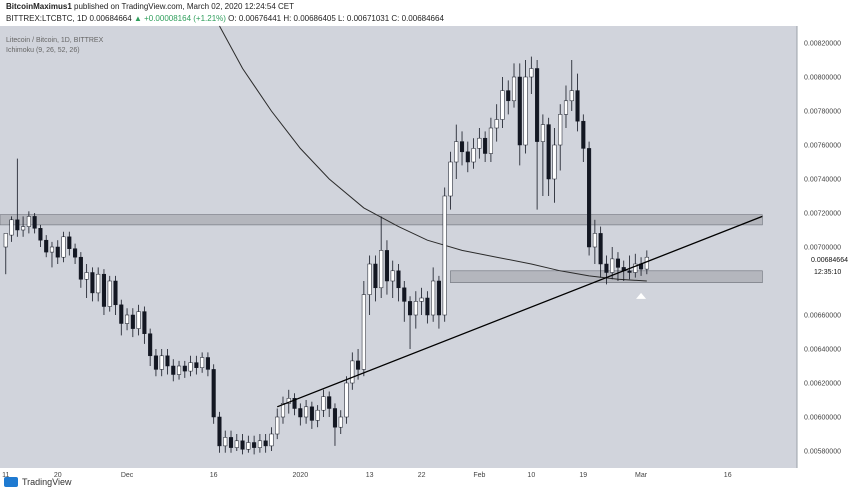  I want to click on y-tick-label: 0.00780000, so click(822, 112).